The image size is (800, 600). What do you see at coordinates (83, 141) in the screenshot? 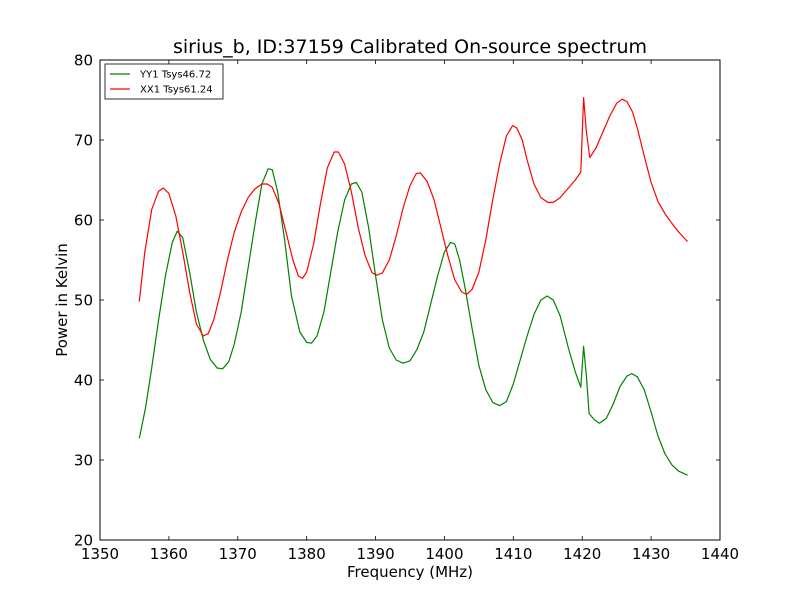
I see `y-tick-label: 70` at bounding box center [83, 141].